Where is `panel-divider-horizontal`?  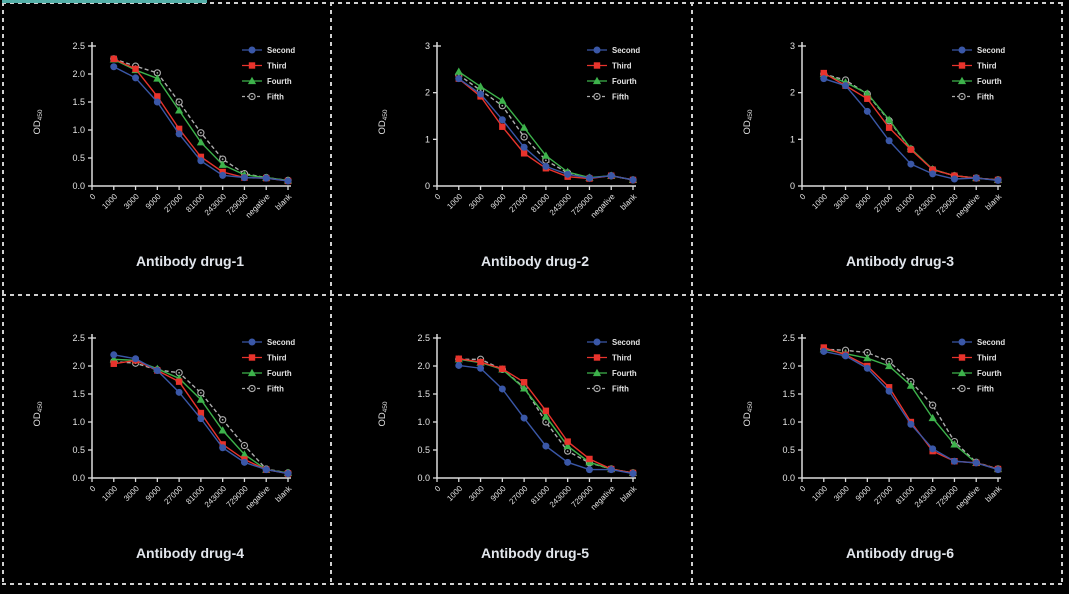
panel-divider-horizontal is located at coordinates (532, 295).